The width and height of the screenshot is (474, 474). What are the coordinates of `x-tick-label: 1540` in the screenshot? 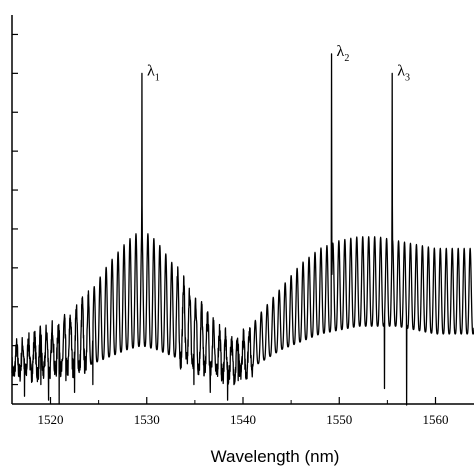 It's located at (243, 419).